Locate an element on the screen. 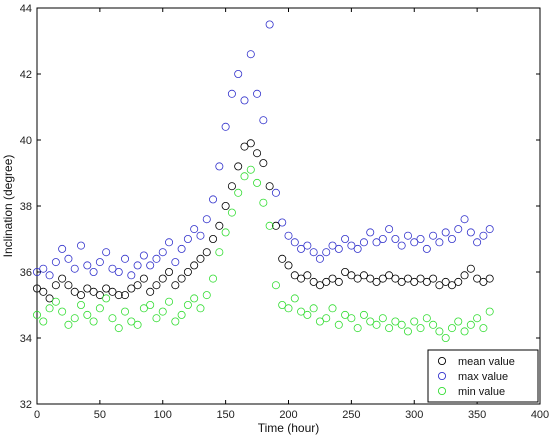 The image size is (550, 438). x-tick-label: 400 is located at coordinates (540, 415).